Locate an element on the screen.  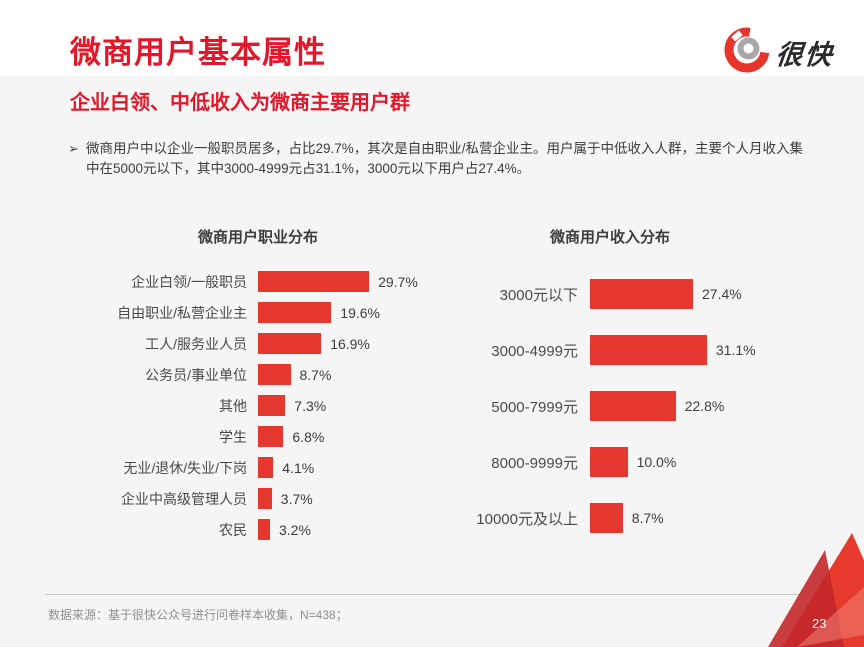
chart-title: 微商用户收入分布 is located at coordinates (609, 237).